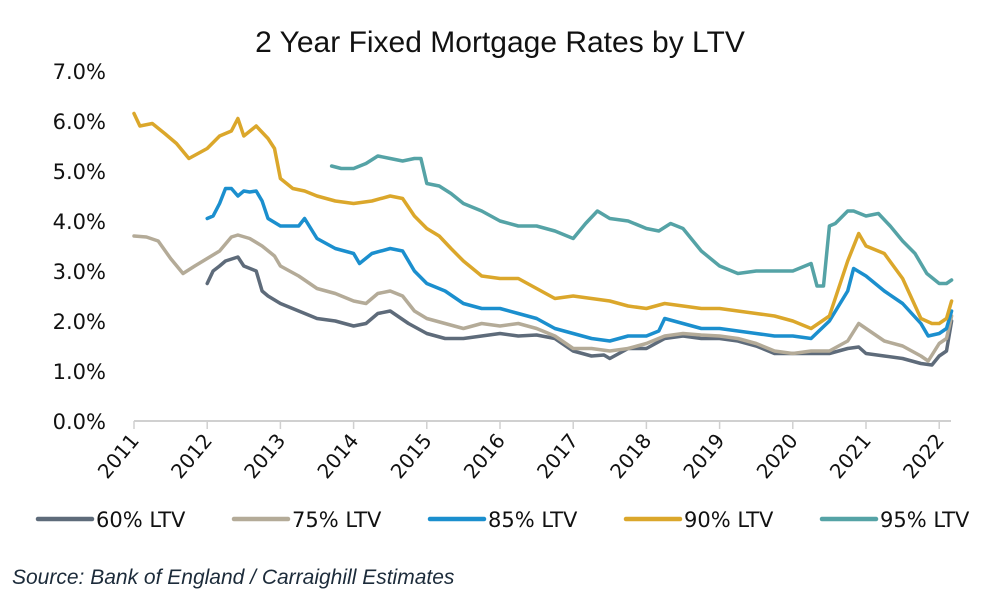 This screenshot has height=606, width=1000. What do you see at coordinates (79, 247) in the screenshot?
I see `y-axis: 0.0% 1.0% 2.0% 3.0% 4.0% 5.0% 6.0% 7.0%` at bounding box center [79, 247].